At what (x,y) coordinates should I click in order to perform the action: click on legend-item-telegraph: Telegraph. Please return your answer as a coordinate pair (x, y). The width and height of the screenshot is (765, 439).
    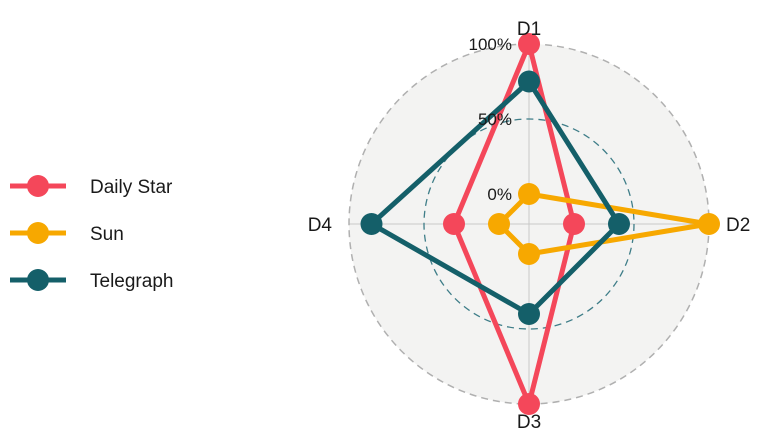
    Looking at the image, I should click on (91, 280).